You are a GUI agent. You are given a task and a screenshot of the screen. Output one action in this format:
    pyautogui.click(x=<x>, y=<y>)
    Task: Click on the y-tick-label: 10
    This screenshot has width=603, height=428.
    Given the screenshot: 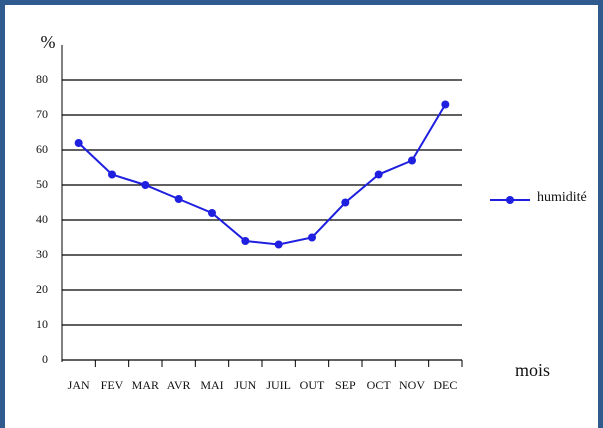 What is the action you would take?
    pyautogui.click(x=42, y=324)
    